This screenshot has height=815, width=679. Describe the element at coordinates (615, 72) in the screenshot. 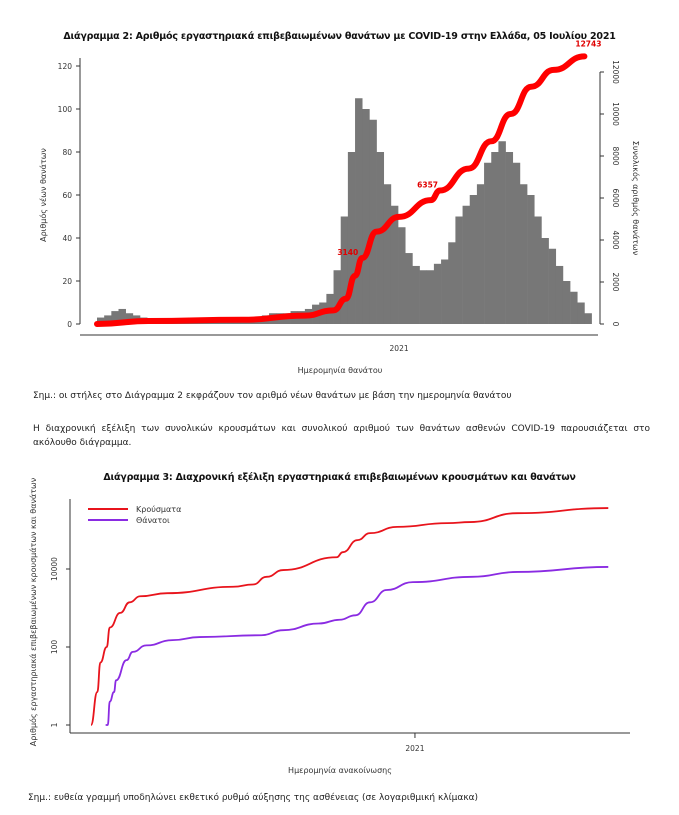

I see `y2-tick-label: 12000` at that location.